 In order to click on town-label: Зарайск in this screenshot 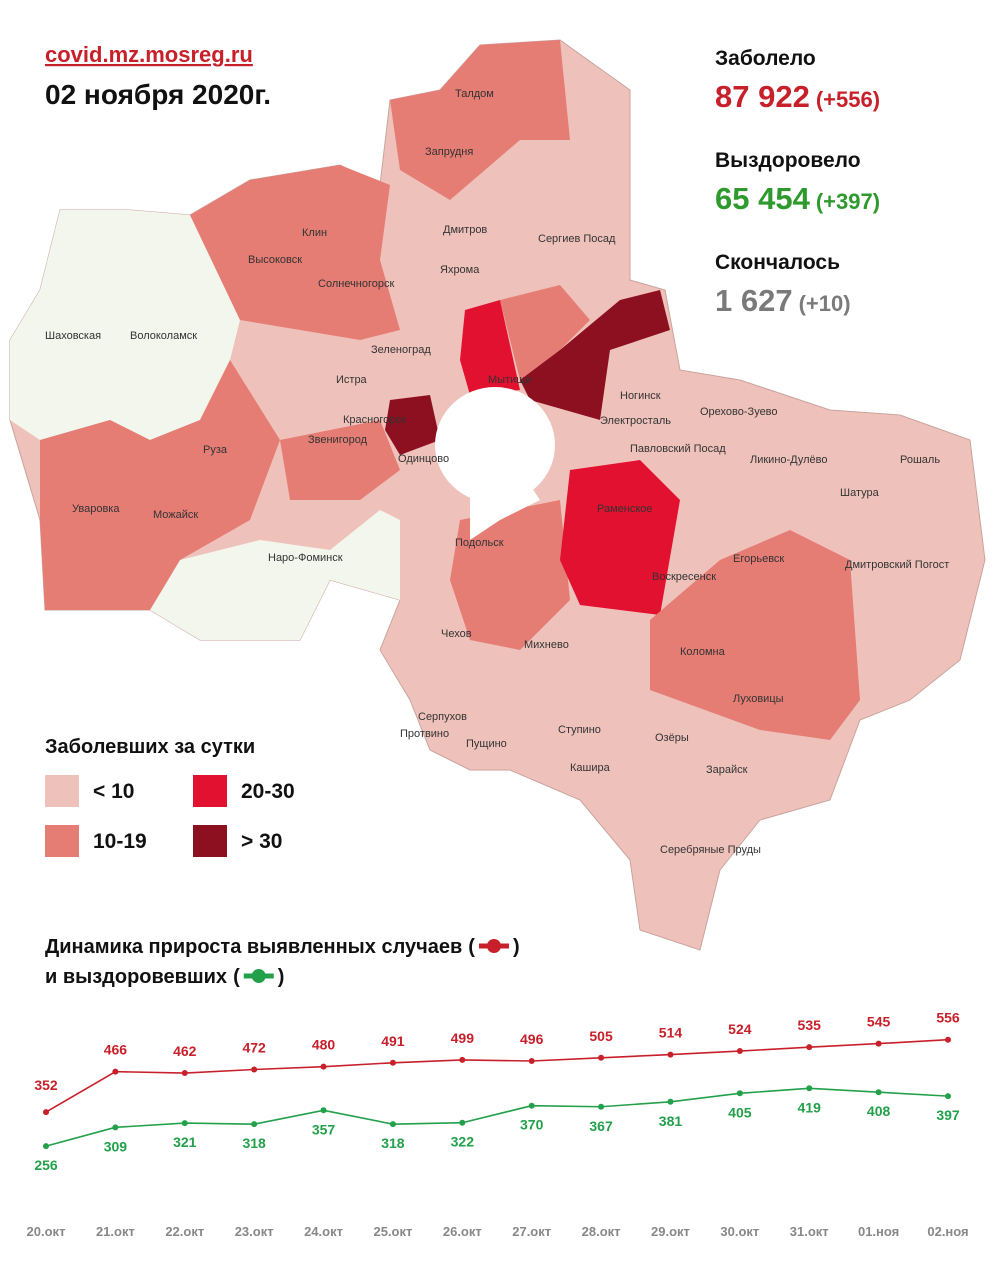, I will do `click(727, 770)`.